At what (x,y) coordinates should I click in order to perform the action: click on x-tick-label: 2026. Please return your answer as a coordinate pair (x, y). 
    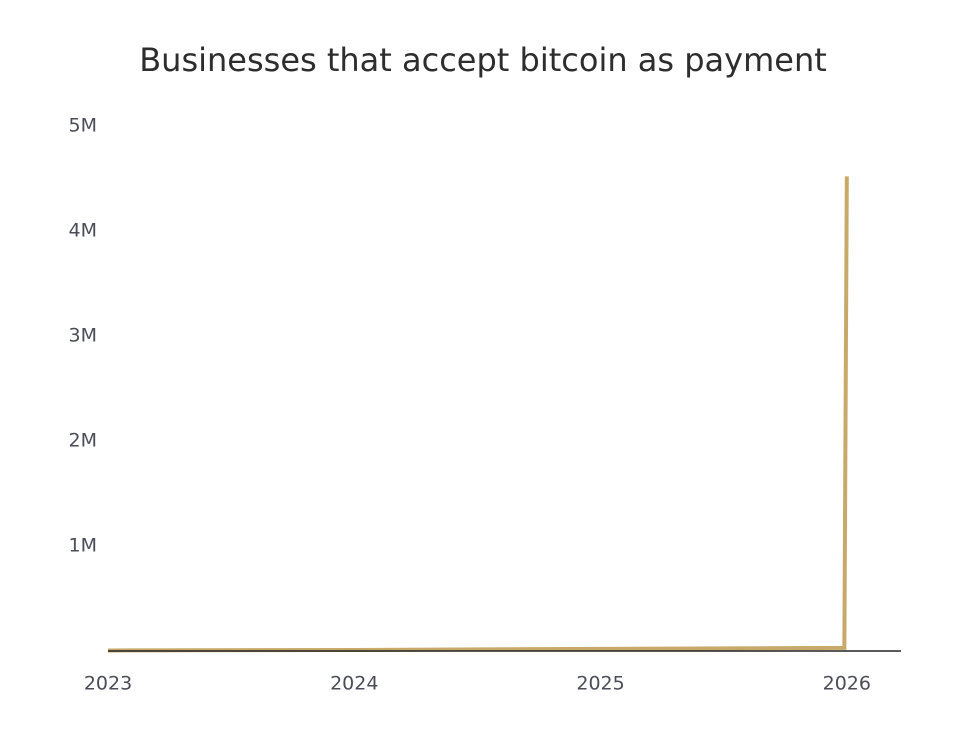
    Looking at the image, I should click on (847, 684).